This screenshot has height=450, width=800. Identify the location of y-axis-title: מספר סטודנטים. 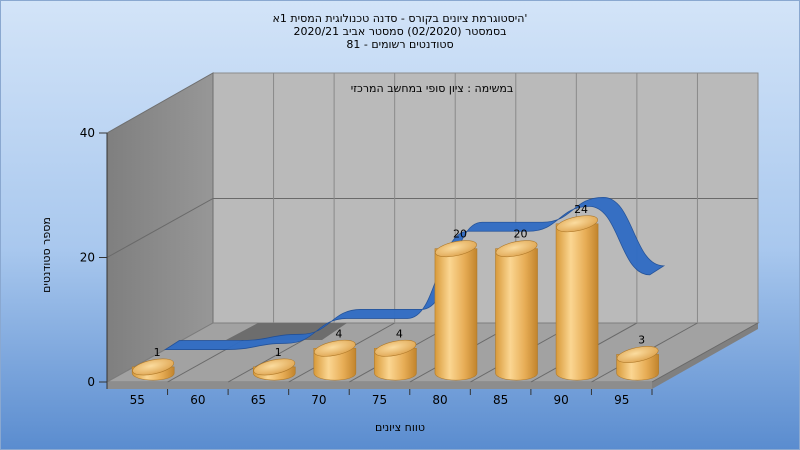
(46, 255).